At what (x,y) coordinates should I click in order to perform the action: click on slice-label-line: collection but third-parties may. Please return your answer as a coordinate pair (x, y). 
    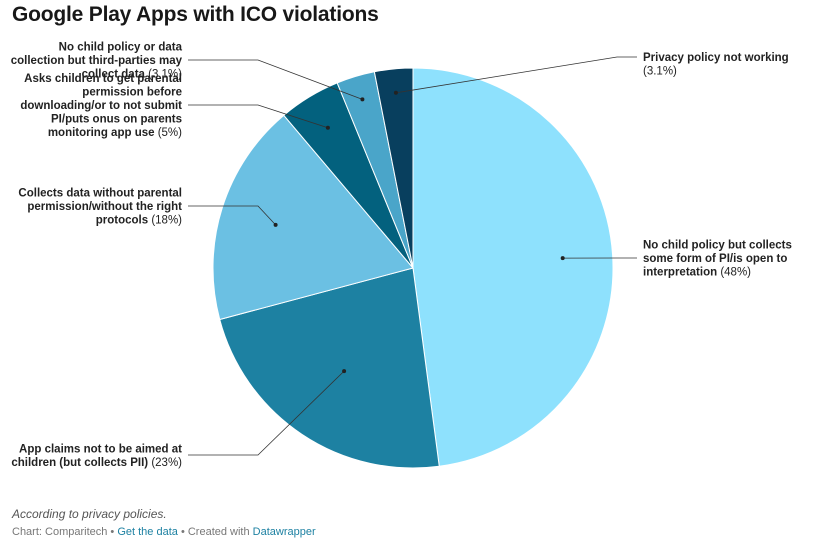
    Looking at the image, I should click on (97, 61).